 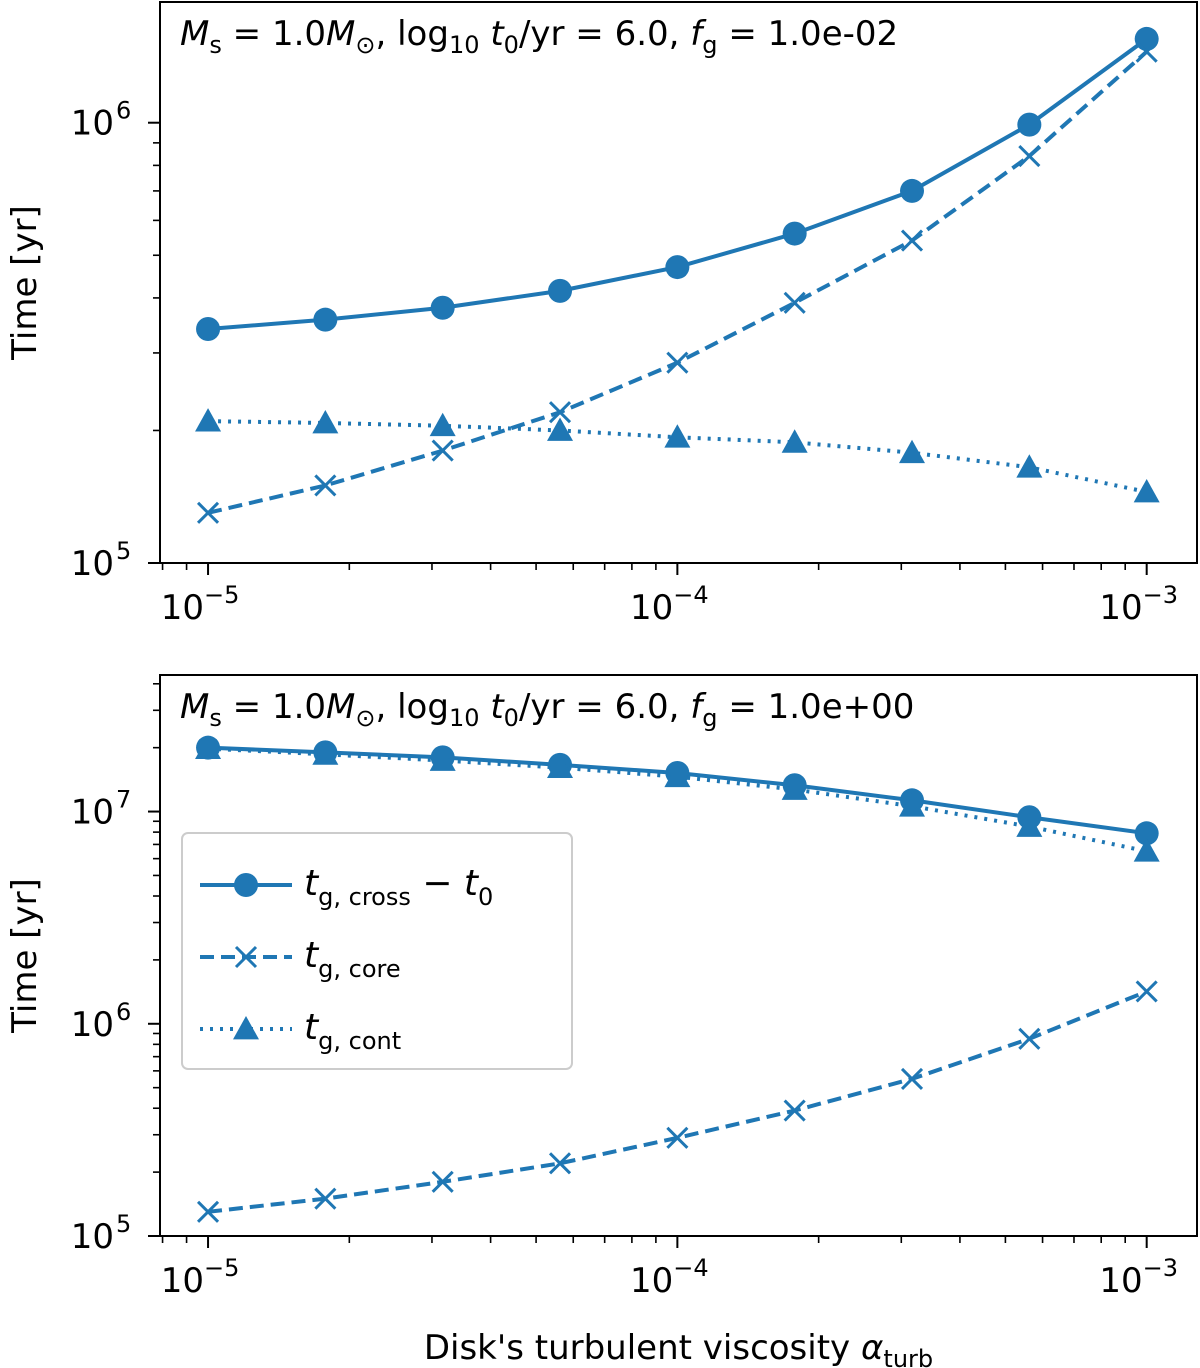 I want to click on legend-entry-1: tg, cross − t0, so click(x=346, y=887).